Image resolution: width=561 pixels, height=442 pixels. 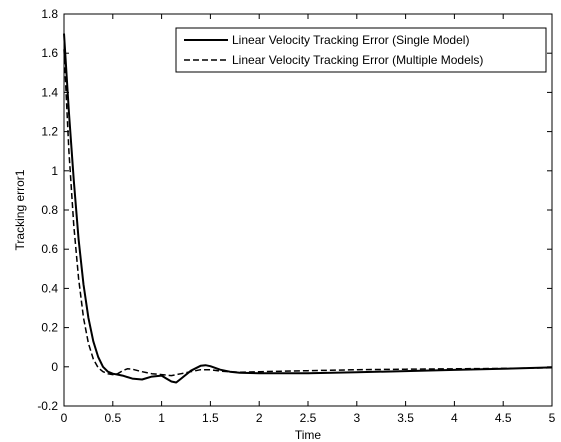 I want to click on y-tick-label: 1, so click(x=54, y=171).